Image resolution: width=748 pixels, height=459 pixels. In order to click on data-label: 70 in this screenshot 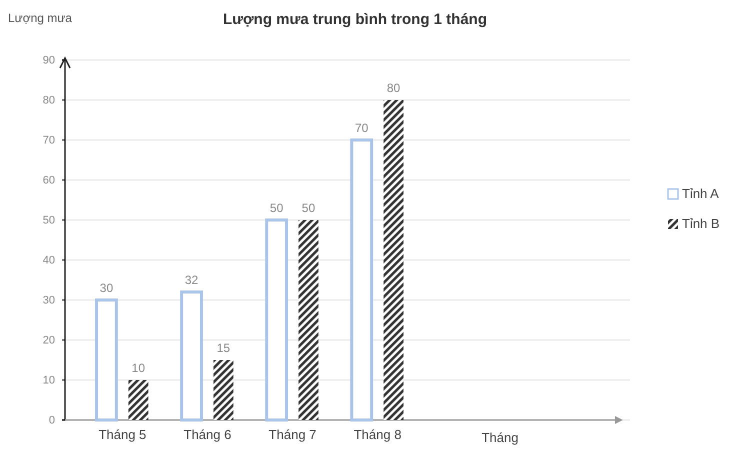, I will do `click(361, 128)`.